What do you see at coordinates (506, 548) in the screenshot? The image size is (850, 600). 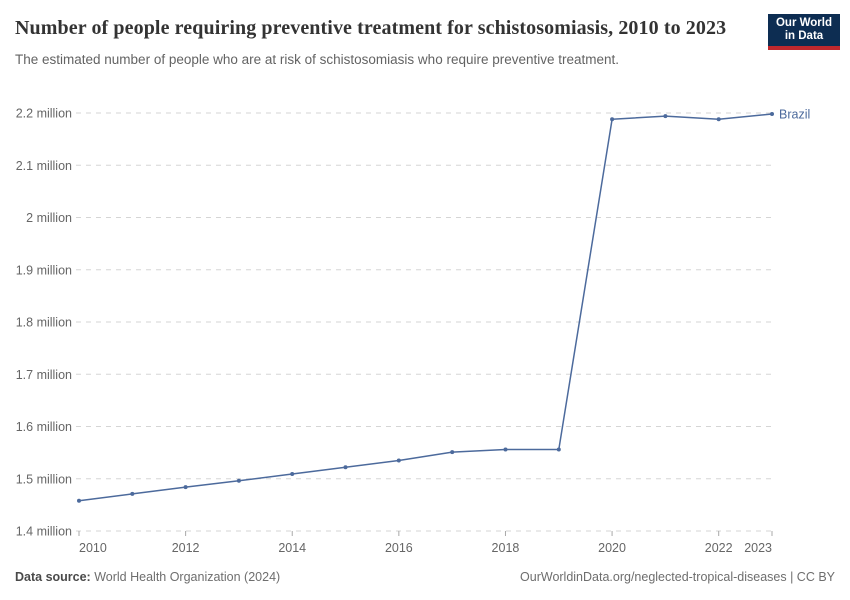 I see `x-axis-tick-label: 2018` at bounding box center [506, 548].